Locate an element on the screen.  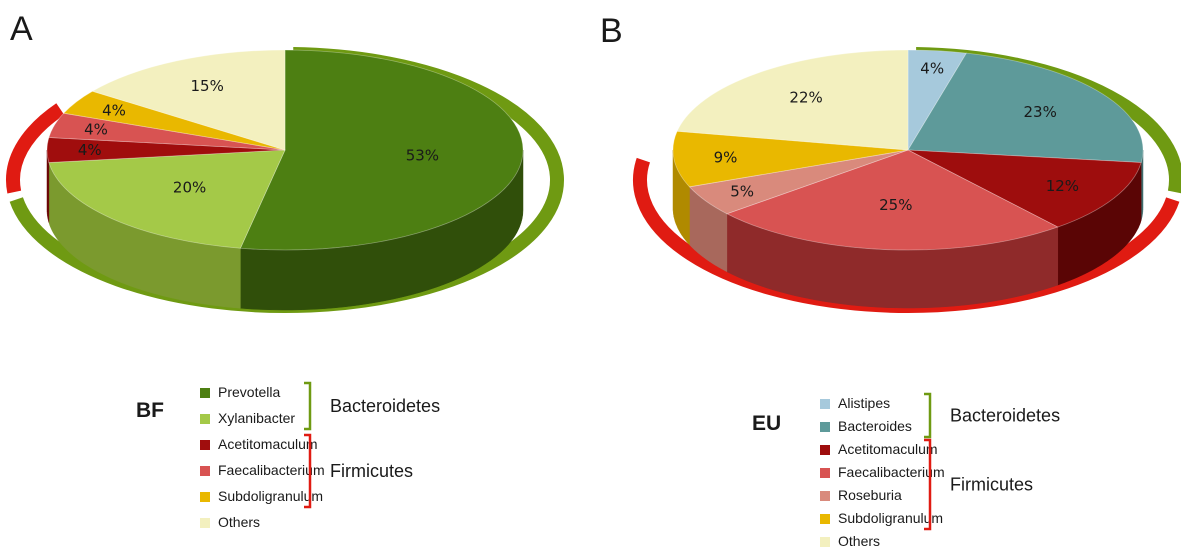
group-title-eu: EU is located at coordinates (766, 423).